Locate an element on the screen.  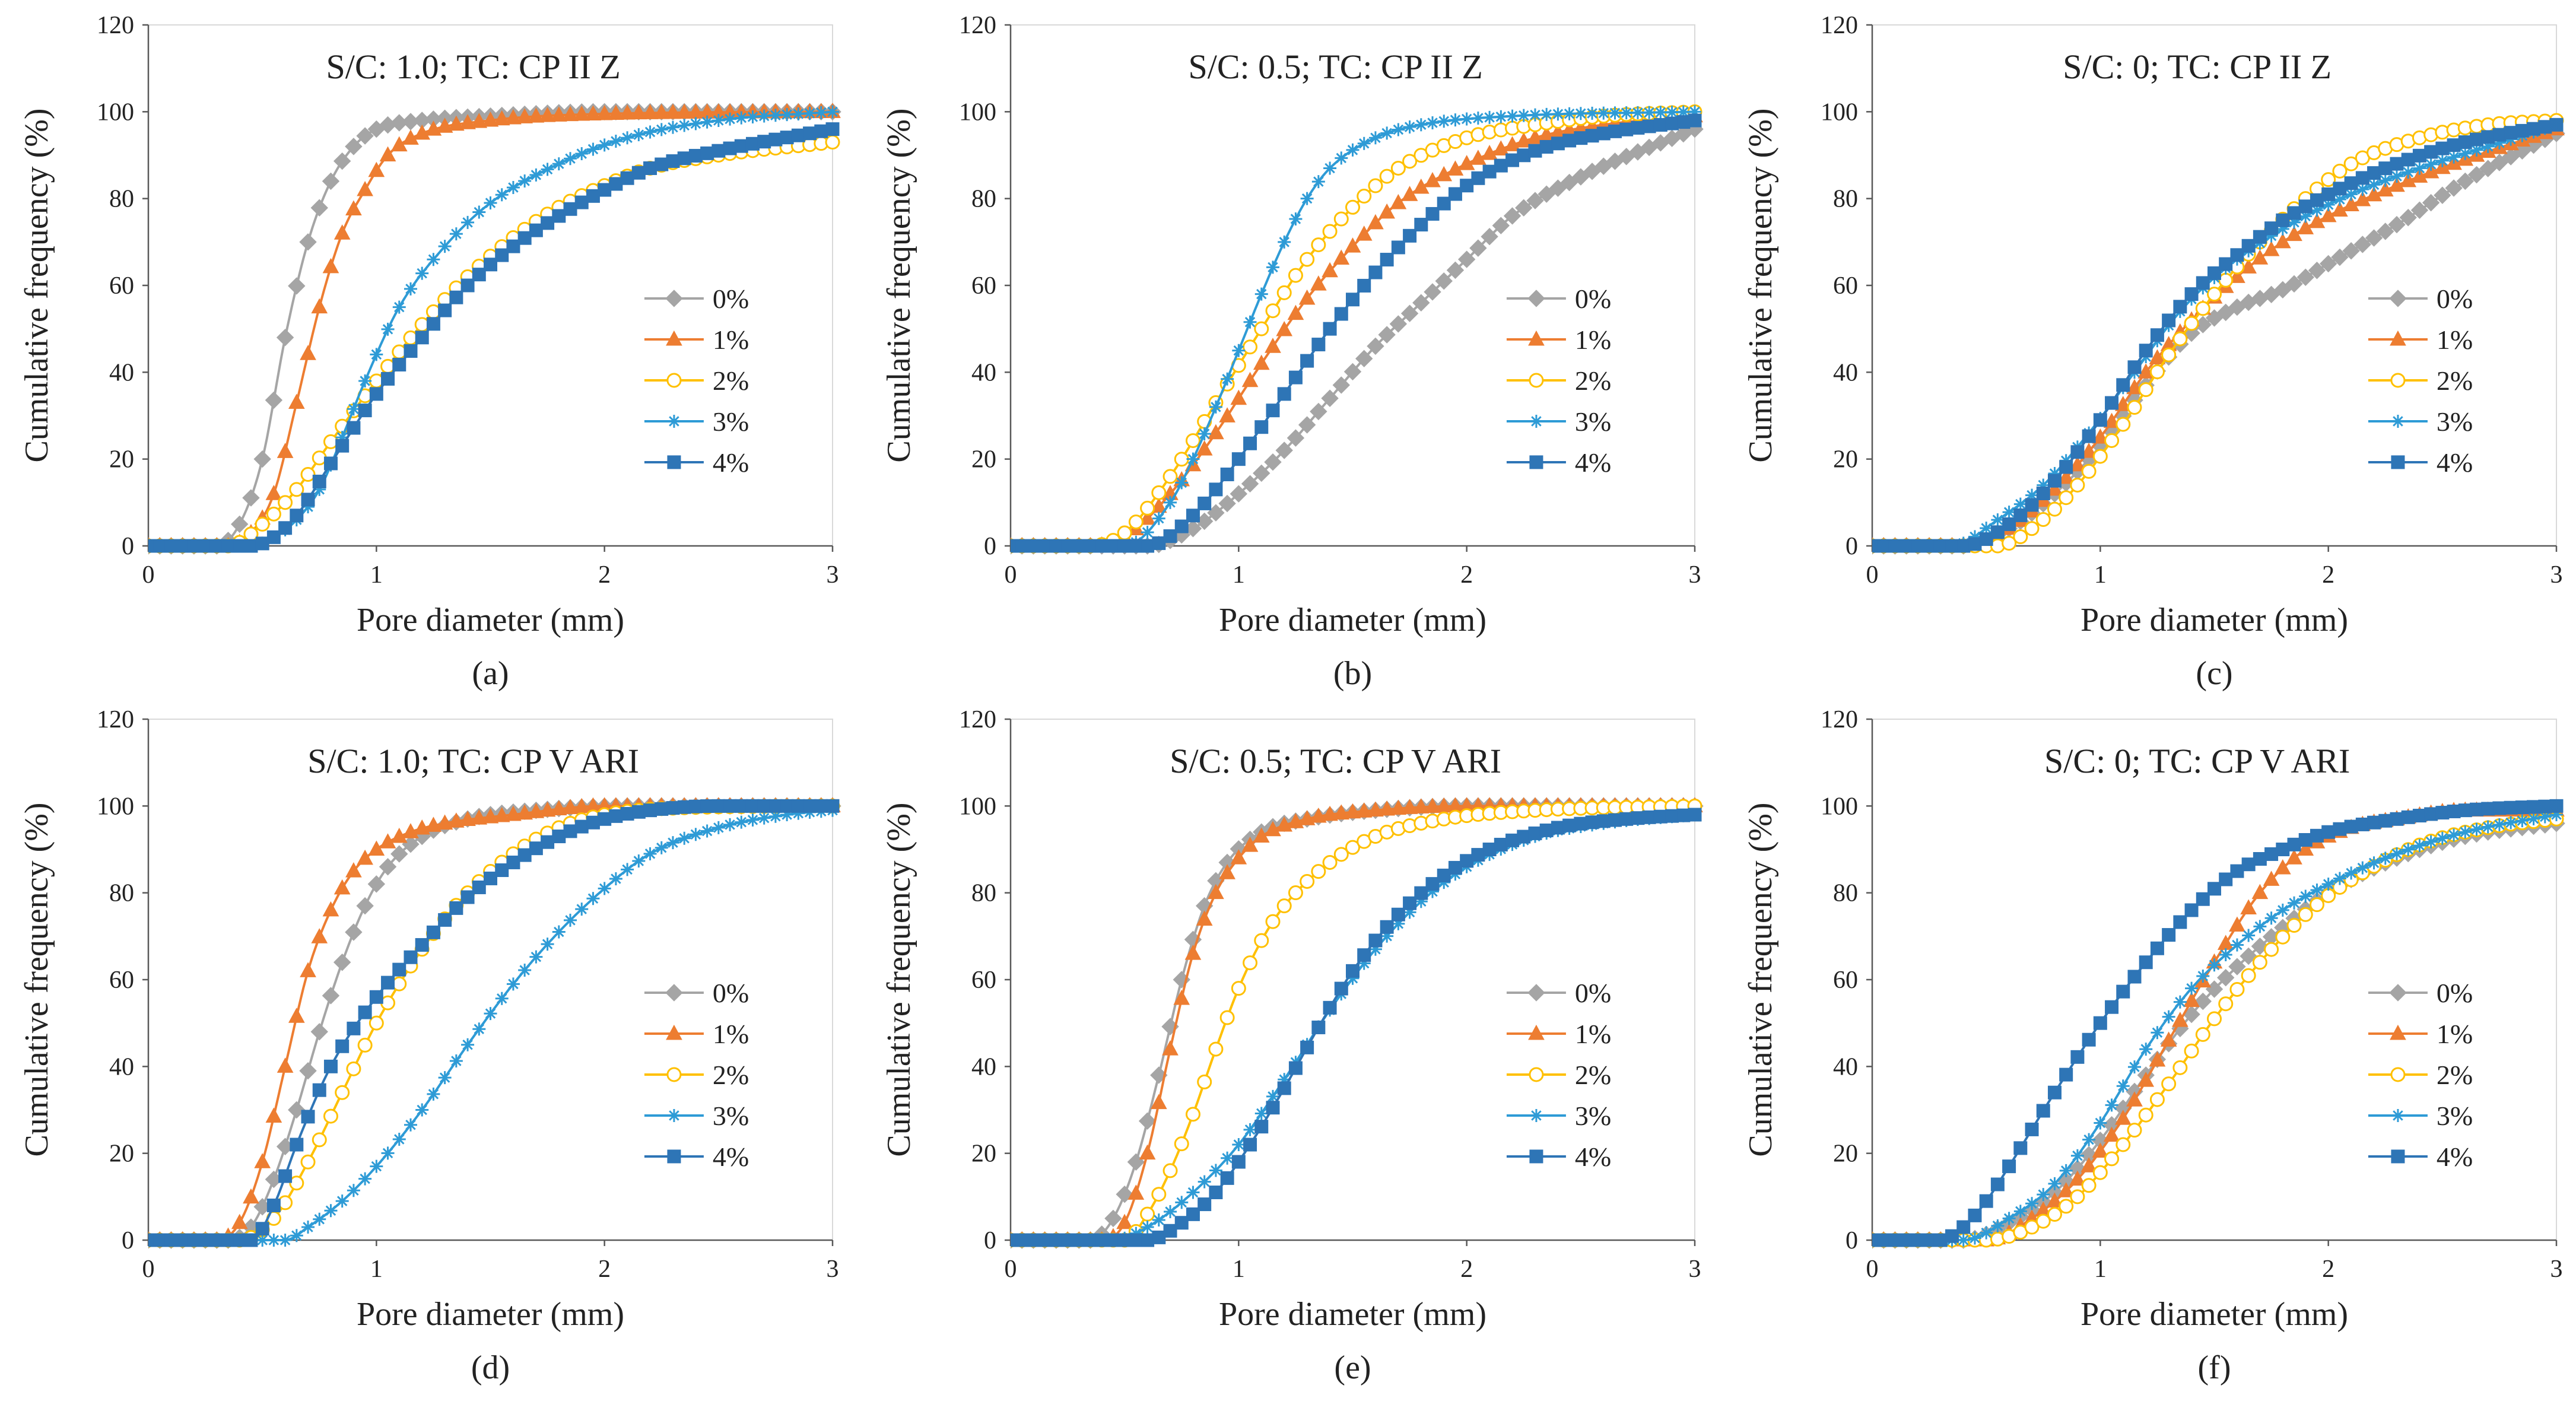
y-tick-label: 120 is located at coordinates (115, 719).